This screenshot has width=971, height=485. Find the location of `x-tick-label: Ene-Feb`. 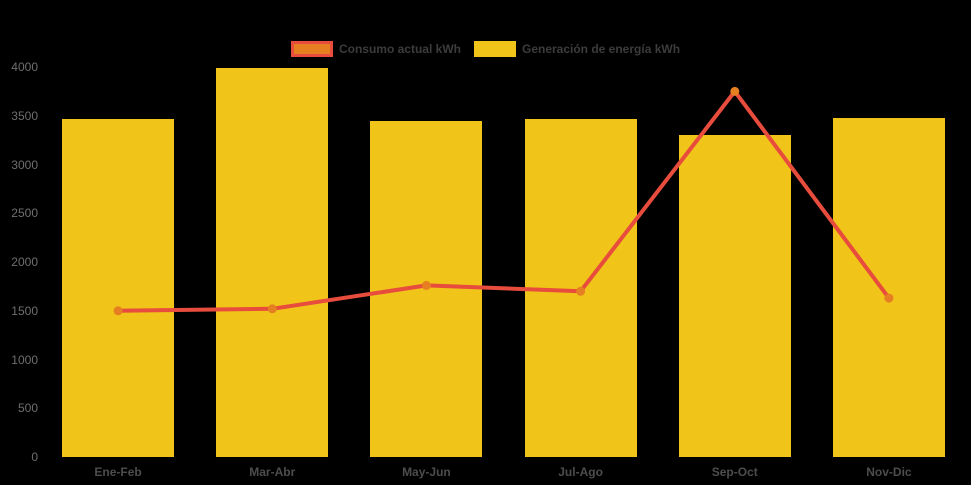

x-tick-label: Ene-Feb is located at coordinates (118, 472).